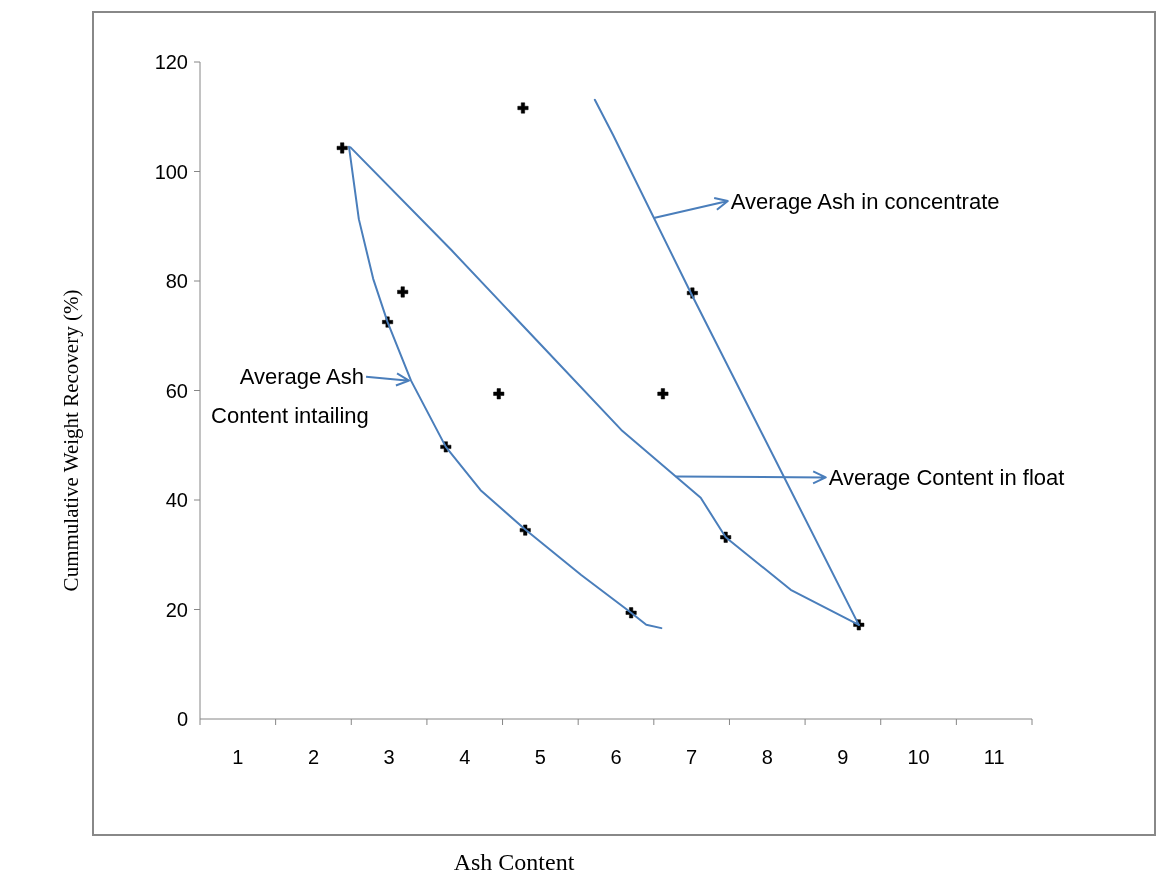  Describe the element at coordinates (946, 478) in the screenshot. I see `annotation: Average Content in float` at that location.